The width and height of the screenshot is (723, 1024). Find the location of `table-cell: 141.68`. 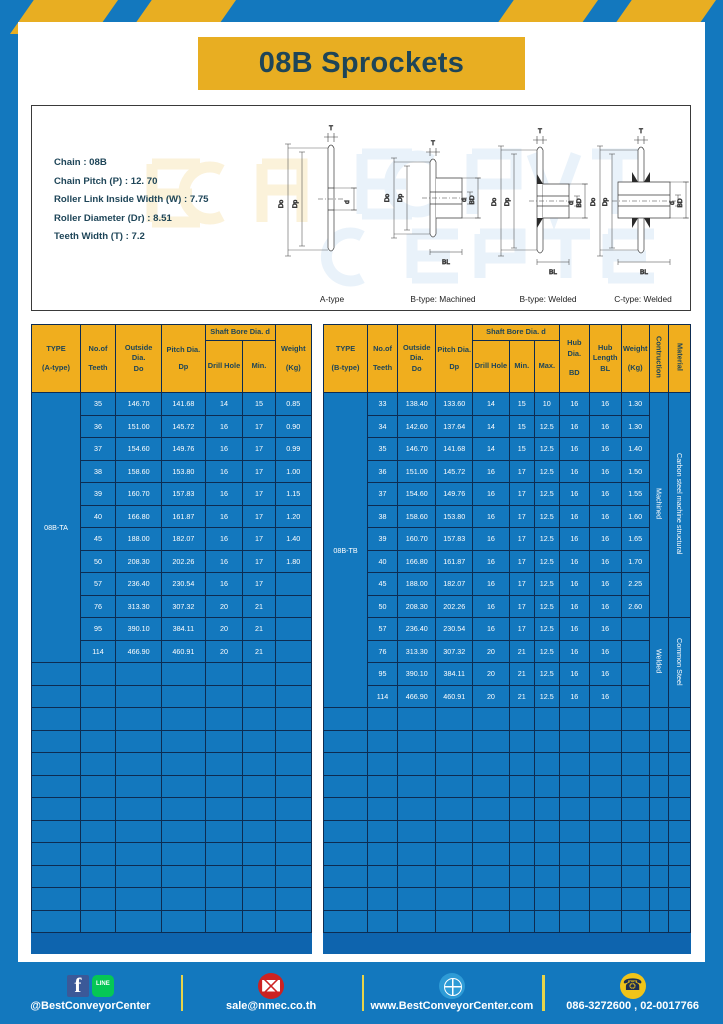

table-cell: 141.68 is located at coordinates (183, 404).